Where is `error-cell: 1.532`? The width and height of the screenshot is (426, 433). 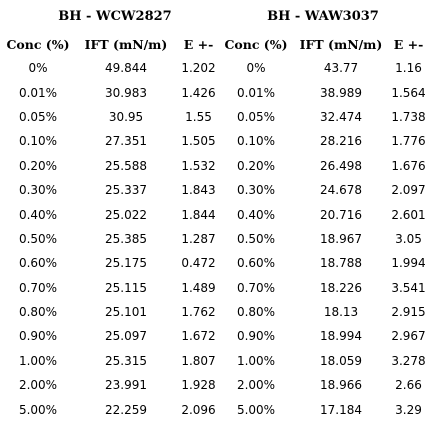 error-cell: 1.532 is located at coordinates (198, 165).